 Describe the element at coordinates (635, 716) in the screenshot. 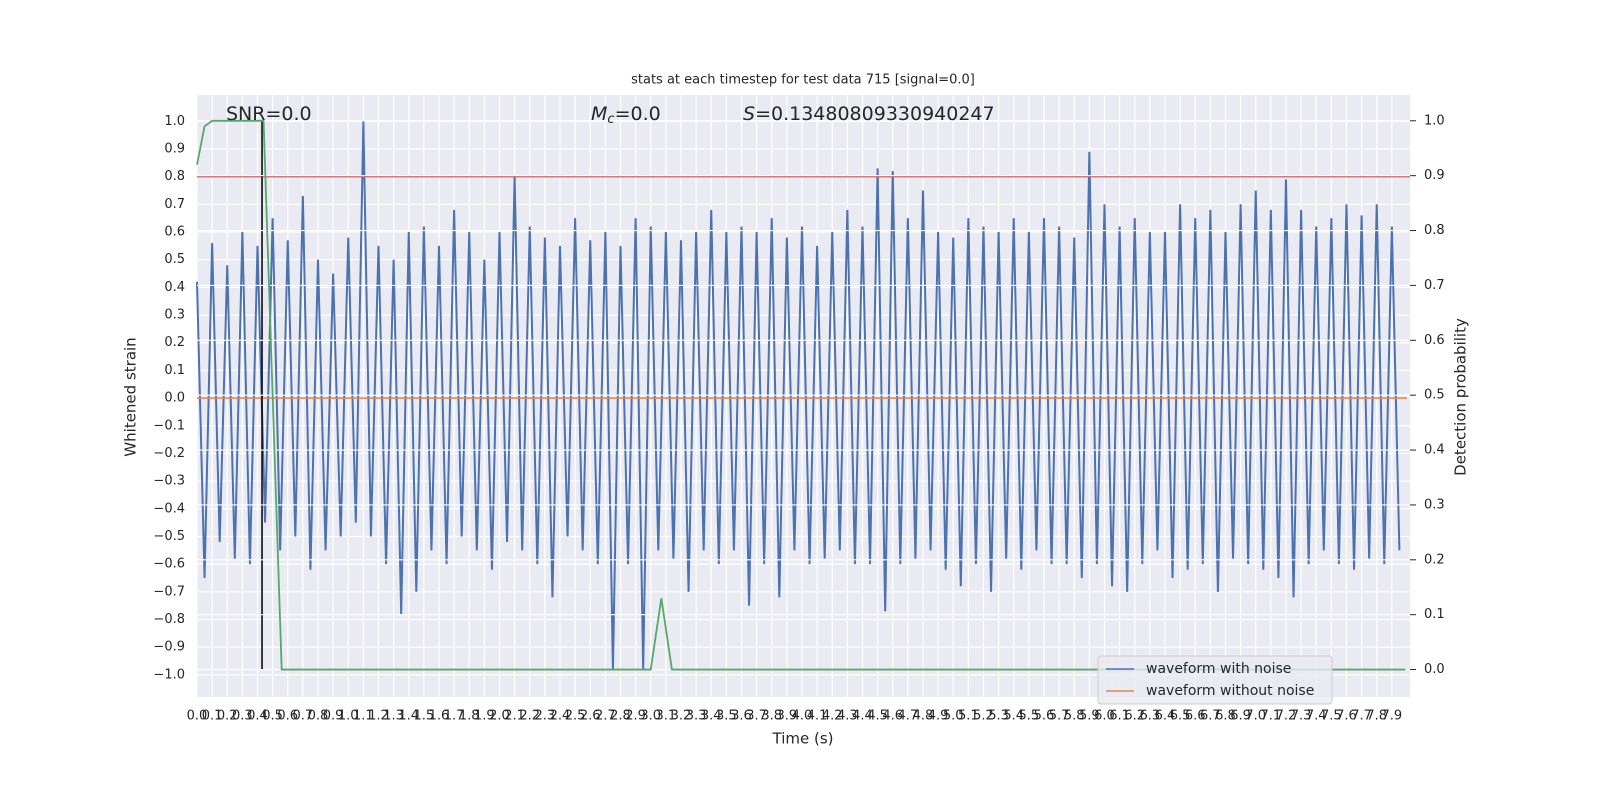

I see `x-tick-label: 2.9` at that location.